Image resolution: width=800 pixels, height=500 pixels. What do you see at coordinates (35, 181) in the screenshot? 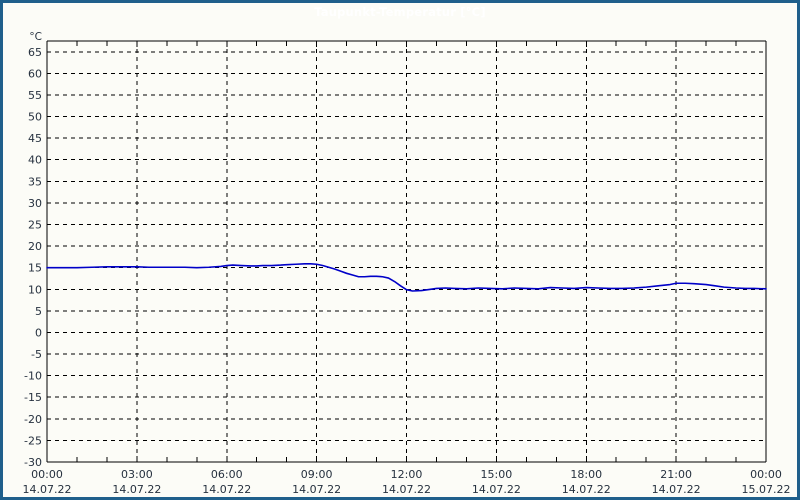
I see `y-axis-tick-label: 35` at bounding box center [35, 181].